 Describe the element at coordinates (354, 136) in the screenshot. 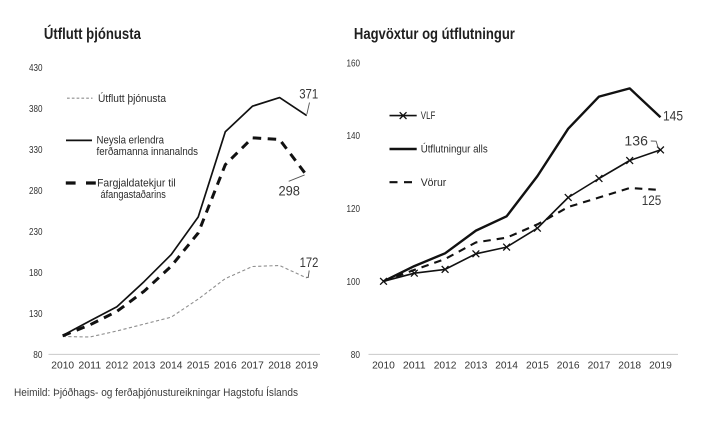

I see `svg-text: 140` at that location.